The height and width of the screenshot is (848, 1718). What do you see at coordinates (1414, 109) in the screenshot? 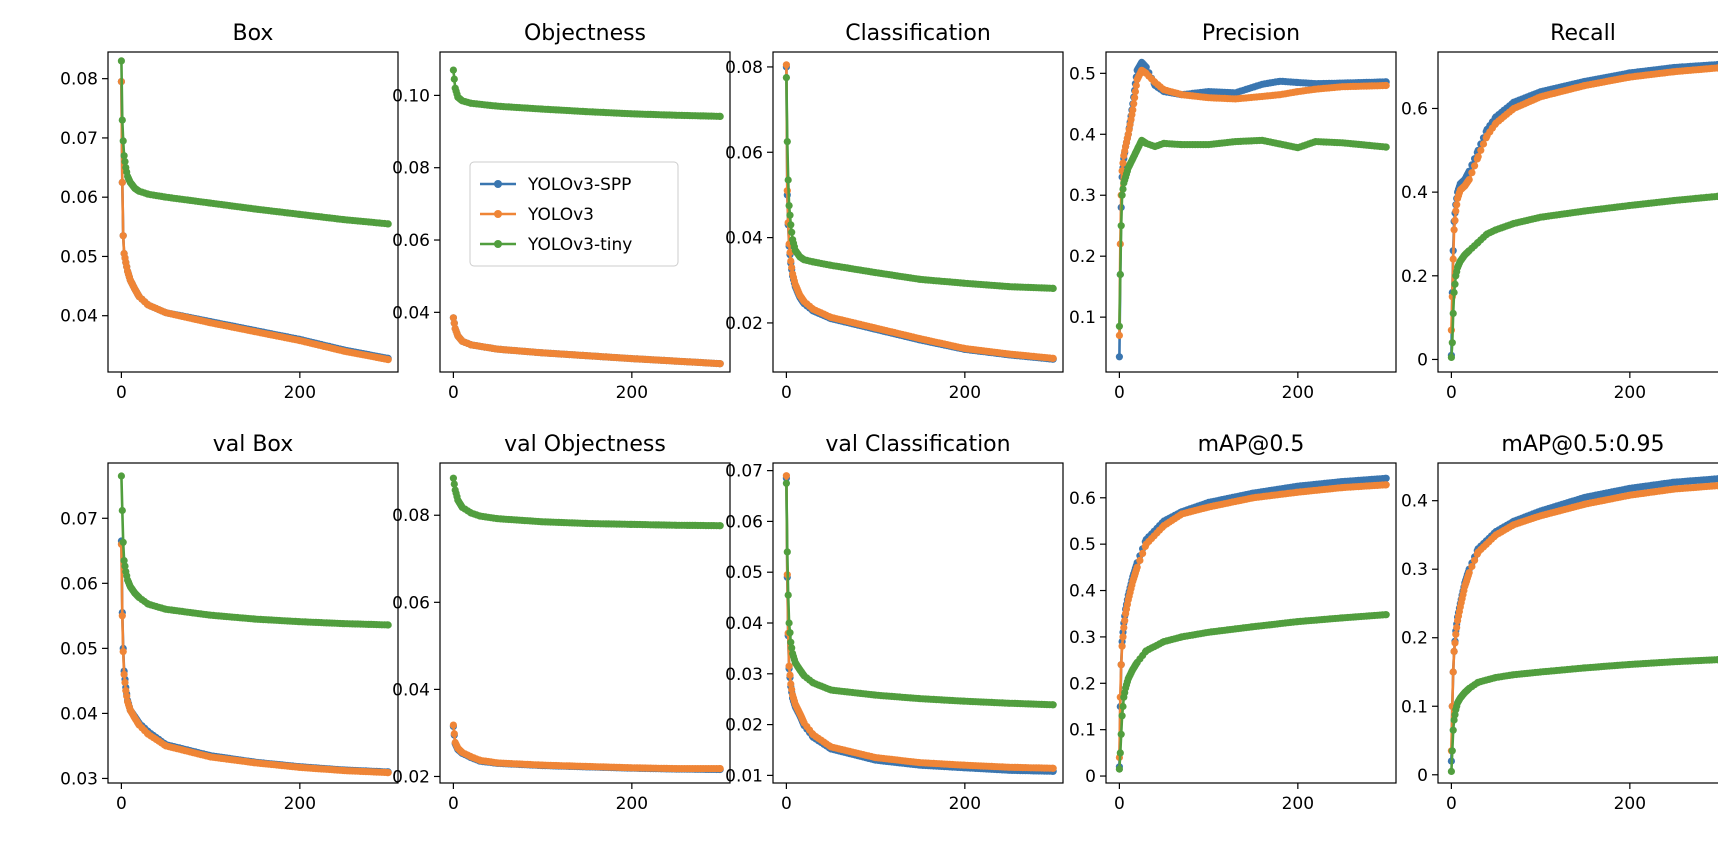
I see `y-tick-label: 0.6` at bounding box center [1414, 109].